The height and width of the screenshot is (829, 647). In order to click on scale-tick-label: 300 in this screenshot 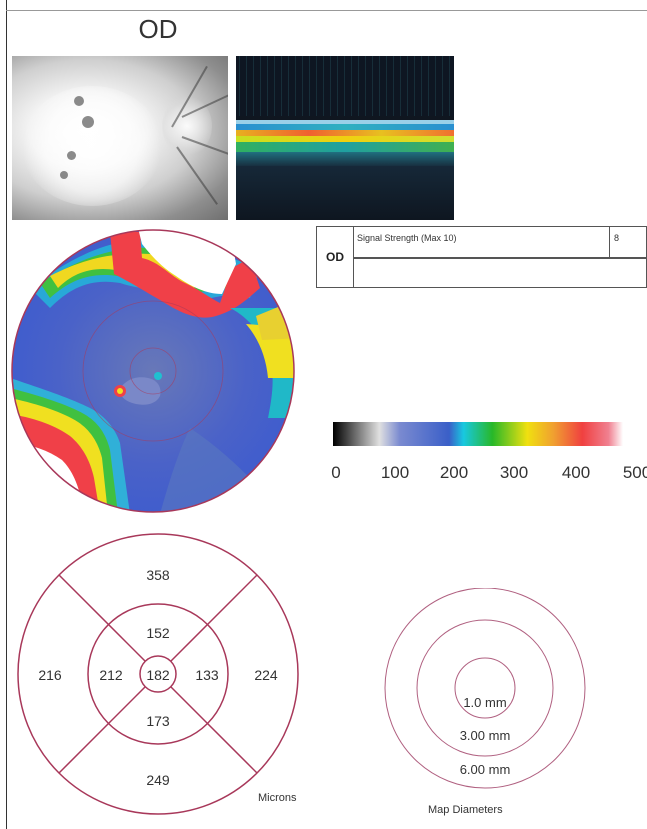, I will do `click(514, 472)`.